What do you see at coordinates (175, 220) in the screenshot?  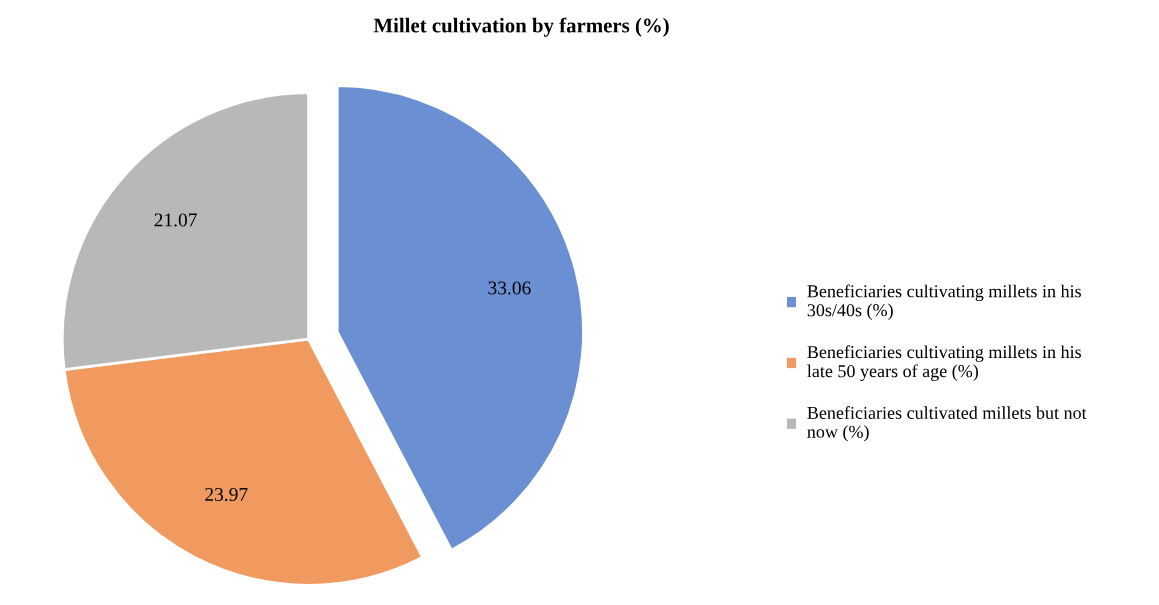 I see `data-label: 21.07` at bounding box center [175, 220].